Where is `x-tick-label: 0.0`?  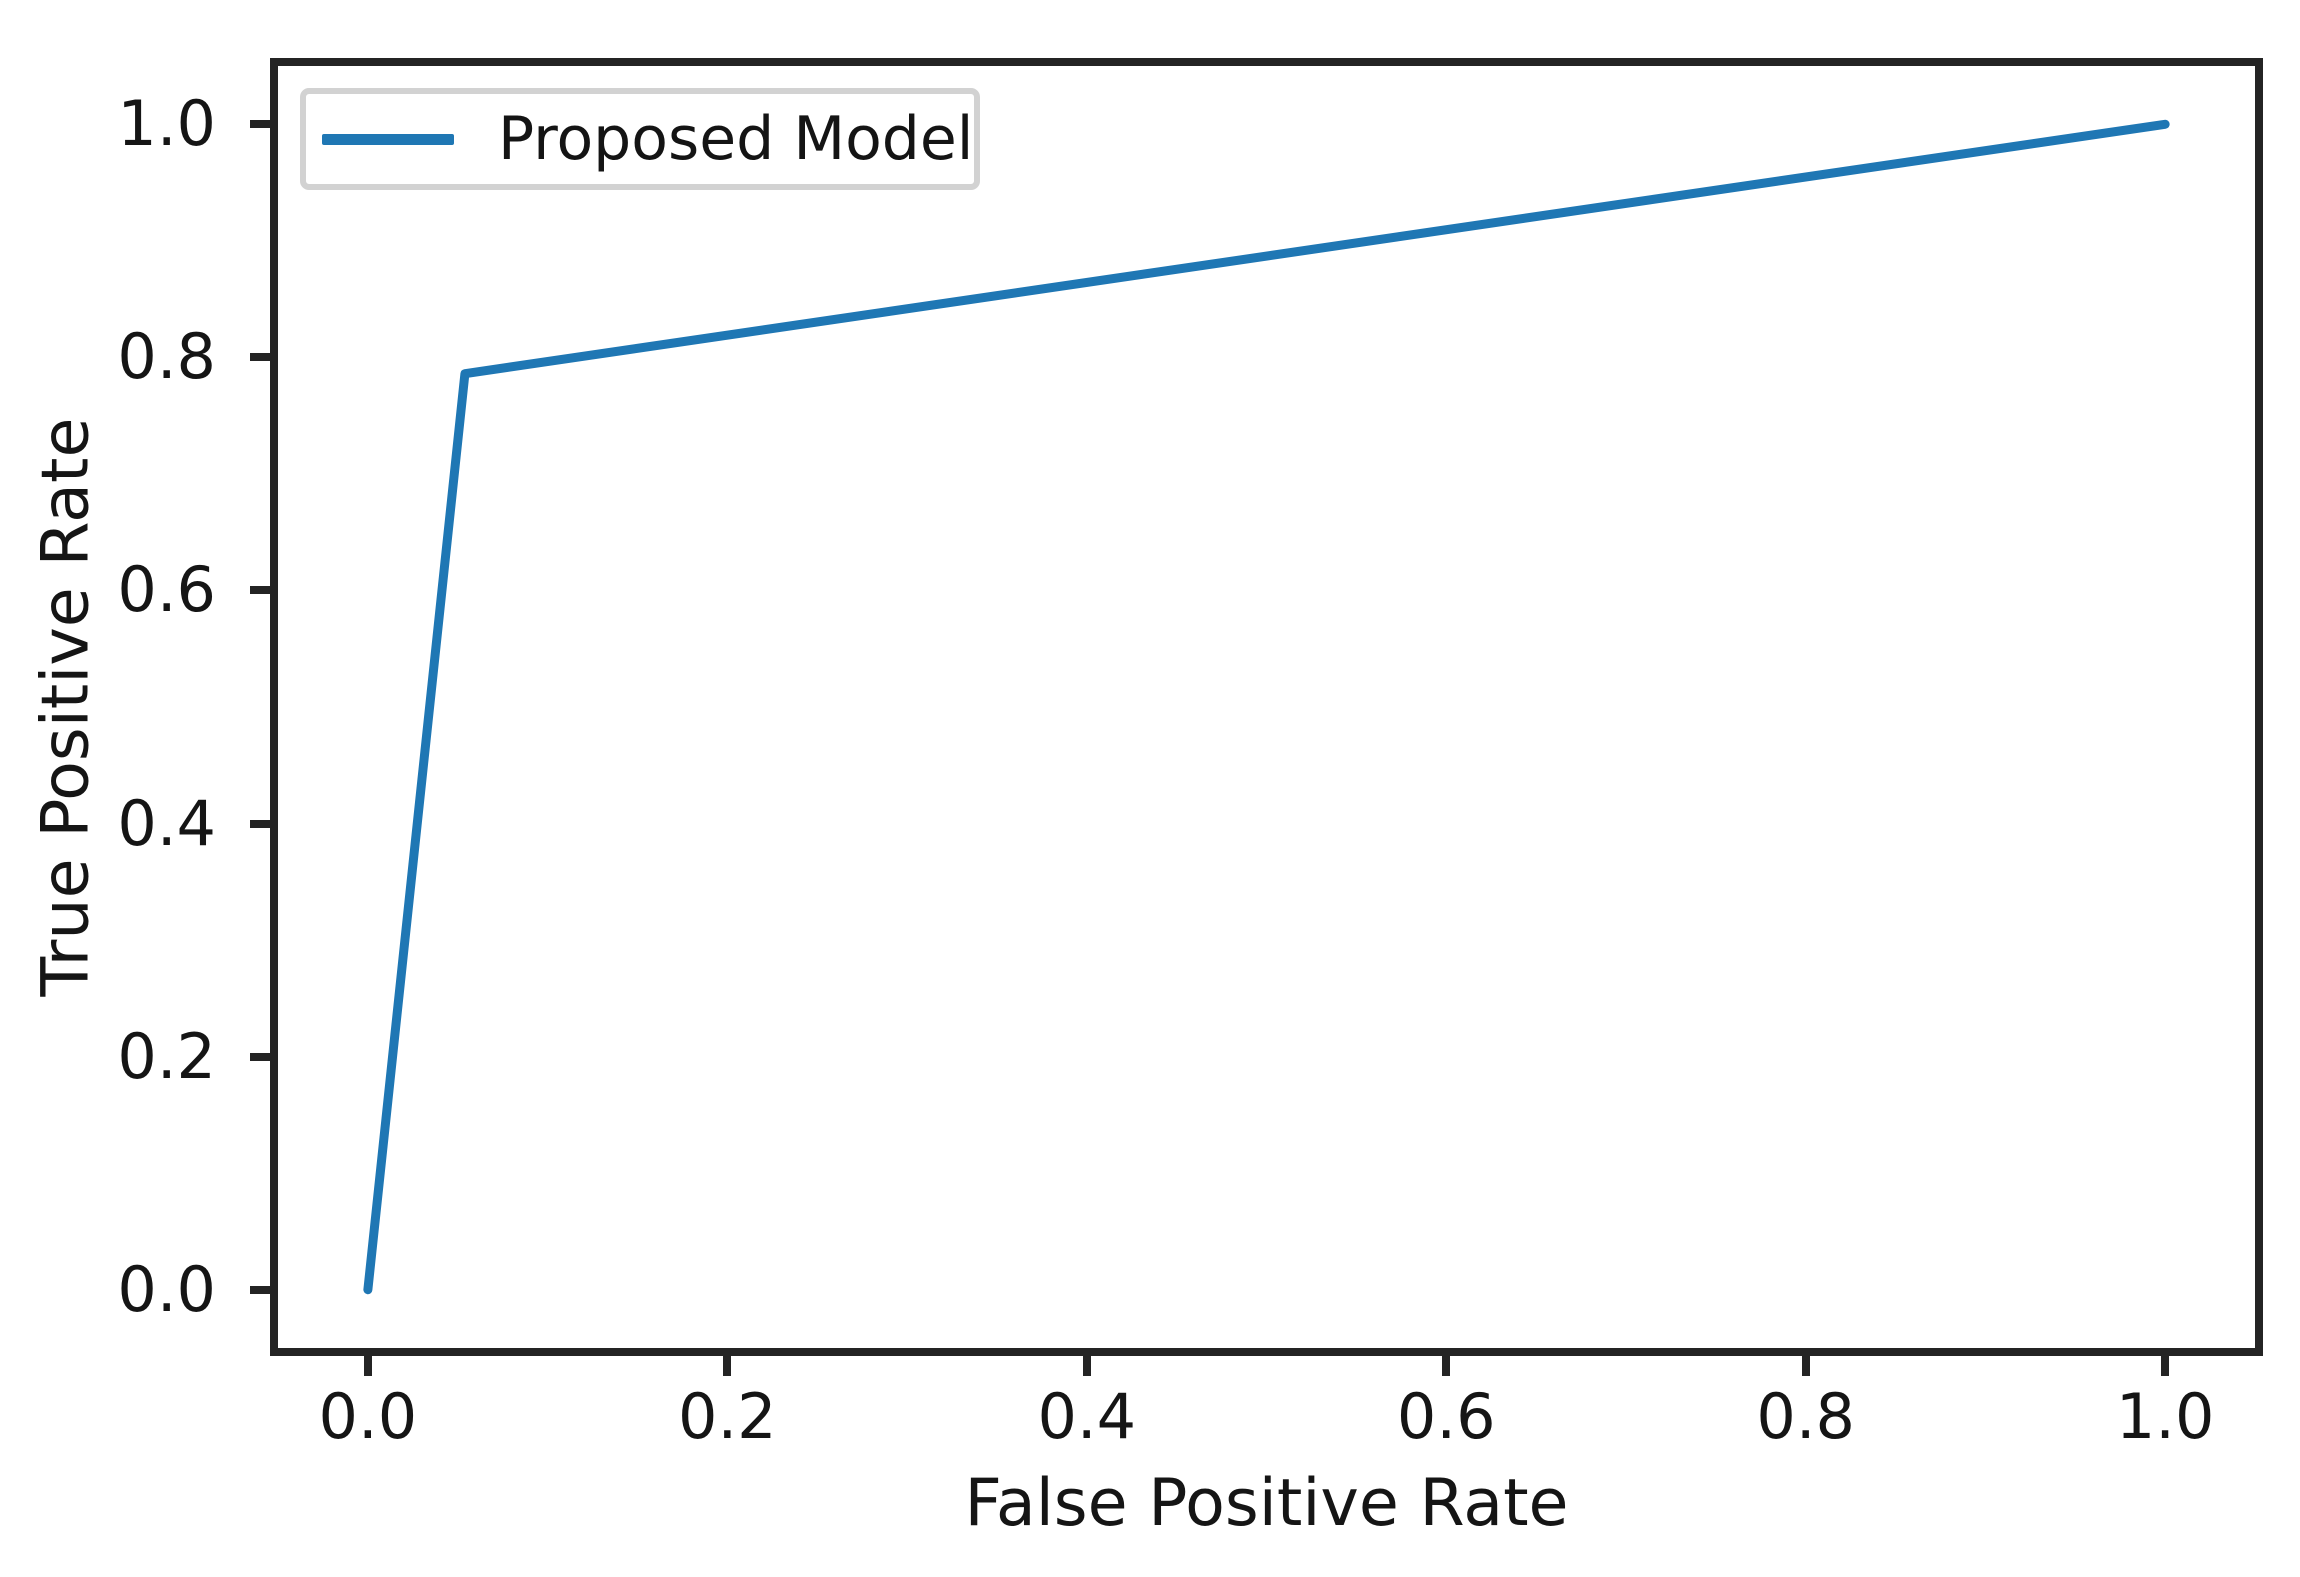 x-tick-label: 0.0 is located at coordinates (368, 1416).